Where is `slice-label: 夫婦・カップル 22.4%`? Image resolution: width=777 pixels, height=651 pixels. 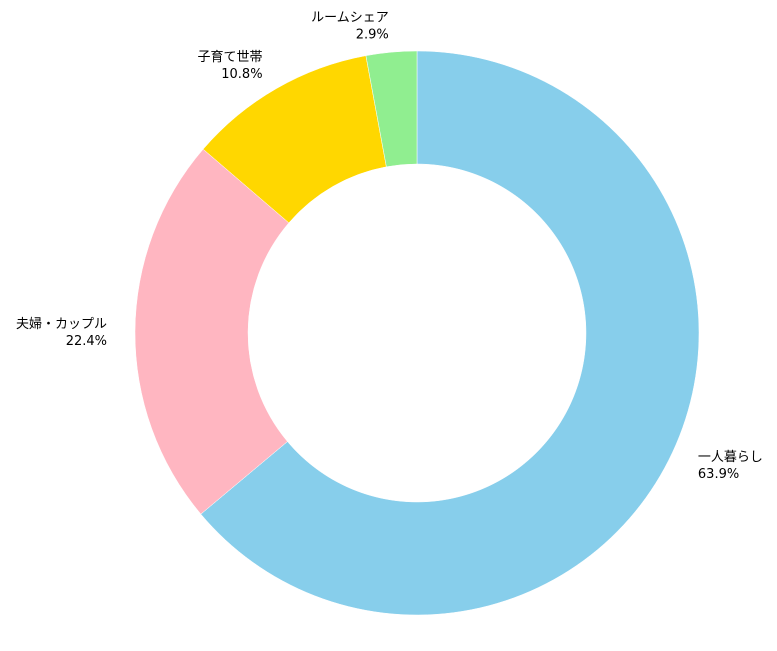 slice-label: 夫婦・カップル 22.4% is located at coordinates (61, 332).